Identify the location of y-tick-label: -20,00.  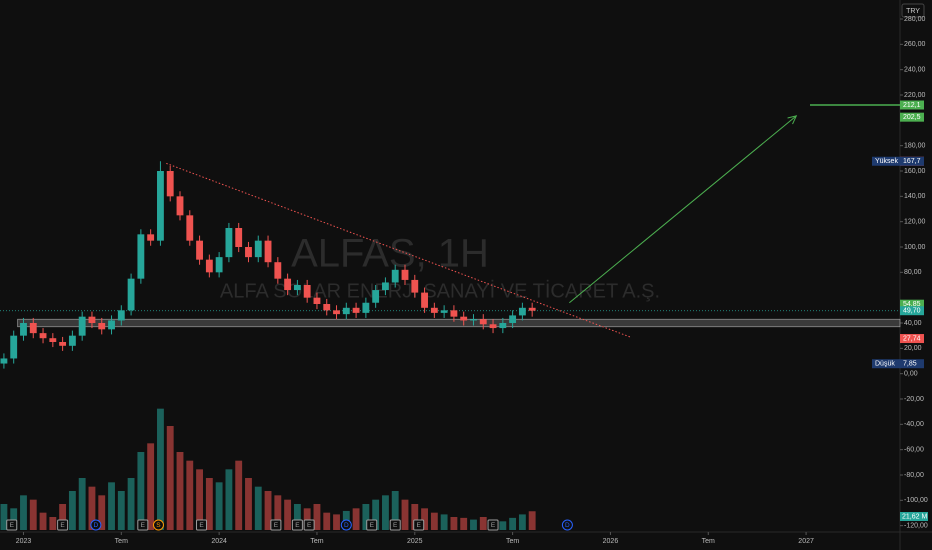
(914, 399).